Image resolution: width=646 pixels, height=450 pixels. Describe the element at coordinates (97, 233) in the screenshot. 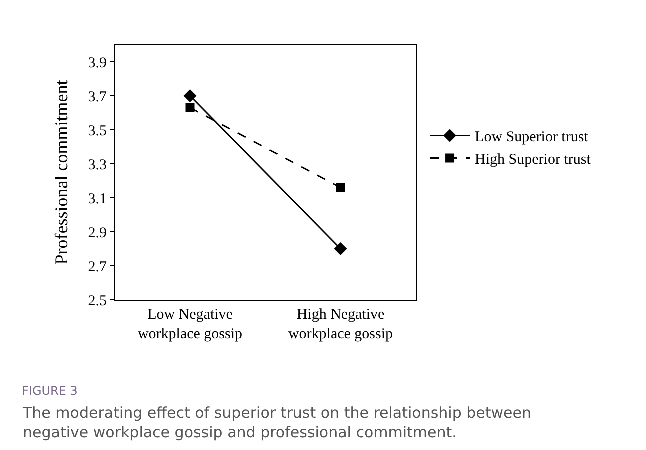

I see `y-tick-label: 2.9` at that location.